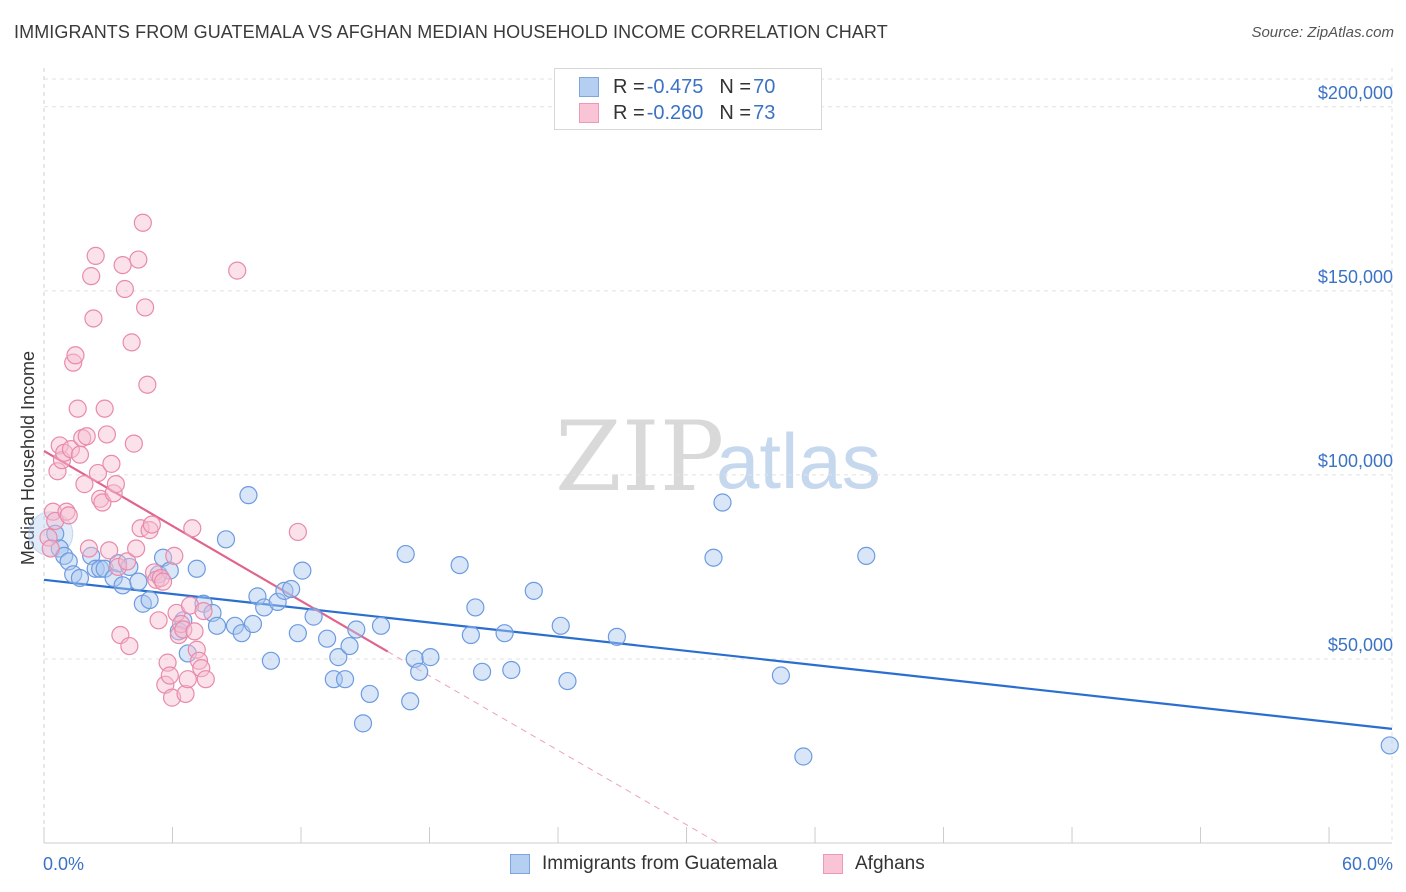  I want to click on legend-label-guatemala: Immigrants from Guatemala, so click(660, 863).